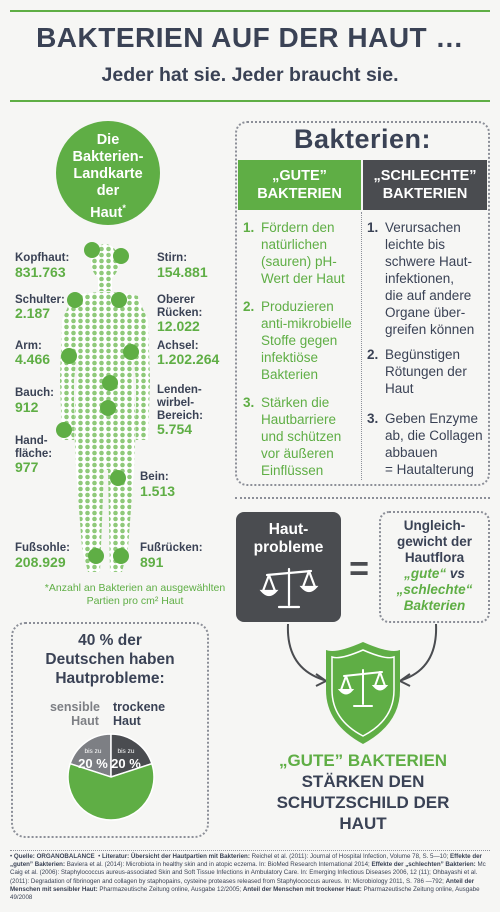 This screenshot has width=500, height=912. What do you see at coordinates (434, 557) in the screenshot?
I see `imbalance-line: Hautflora` at bounding box center [434, 557].